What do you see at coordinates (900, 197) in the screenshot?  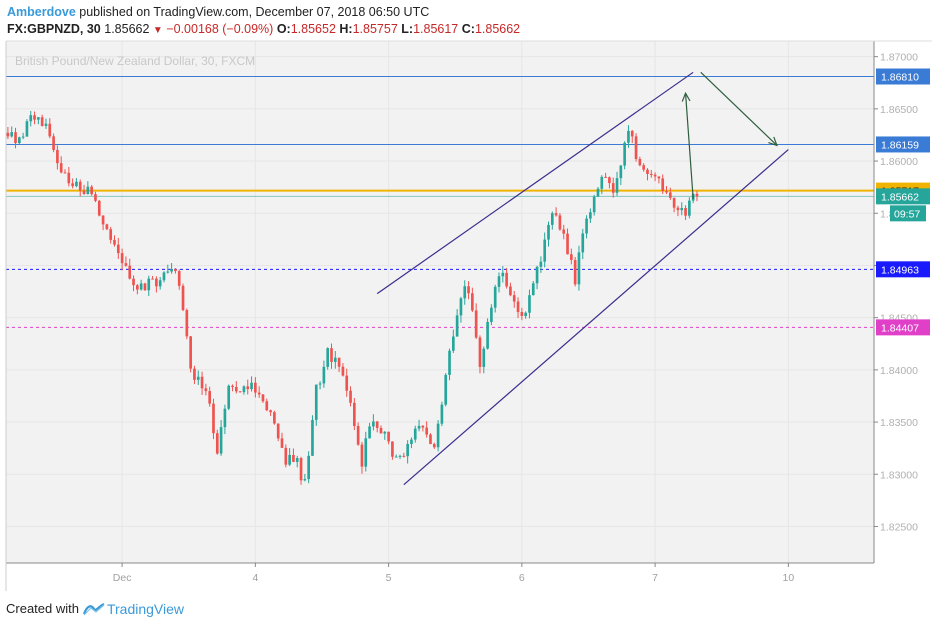 I see `price-level-label: 1.85662` at bounding box center [900, 197].